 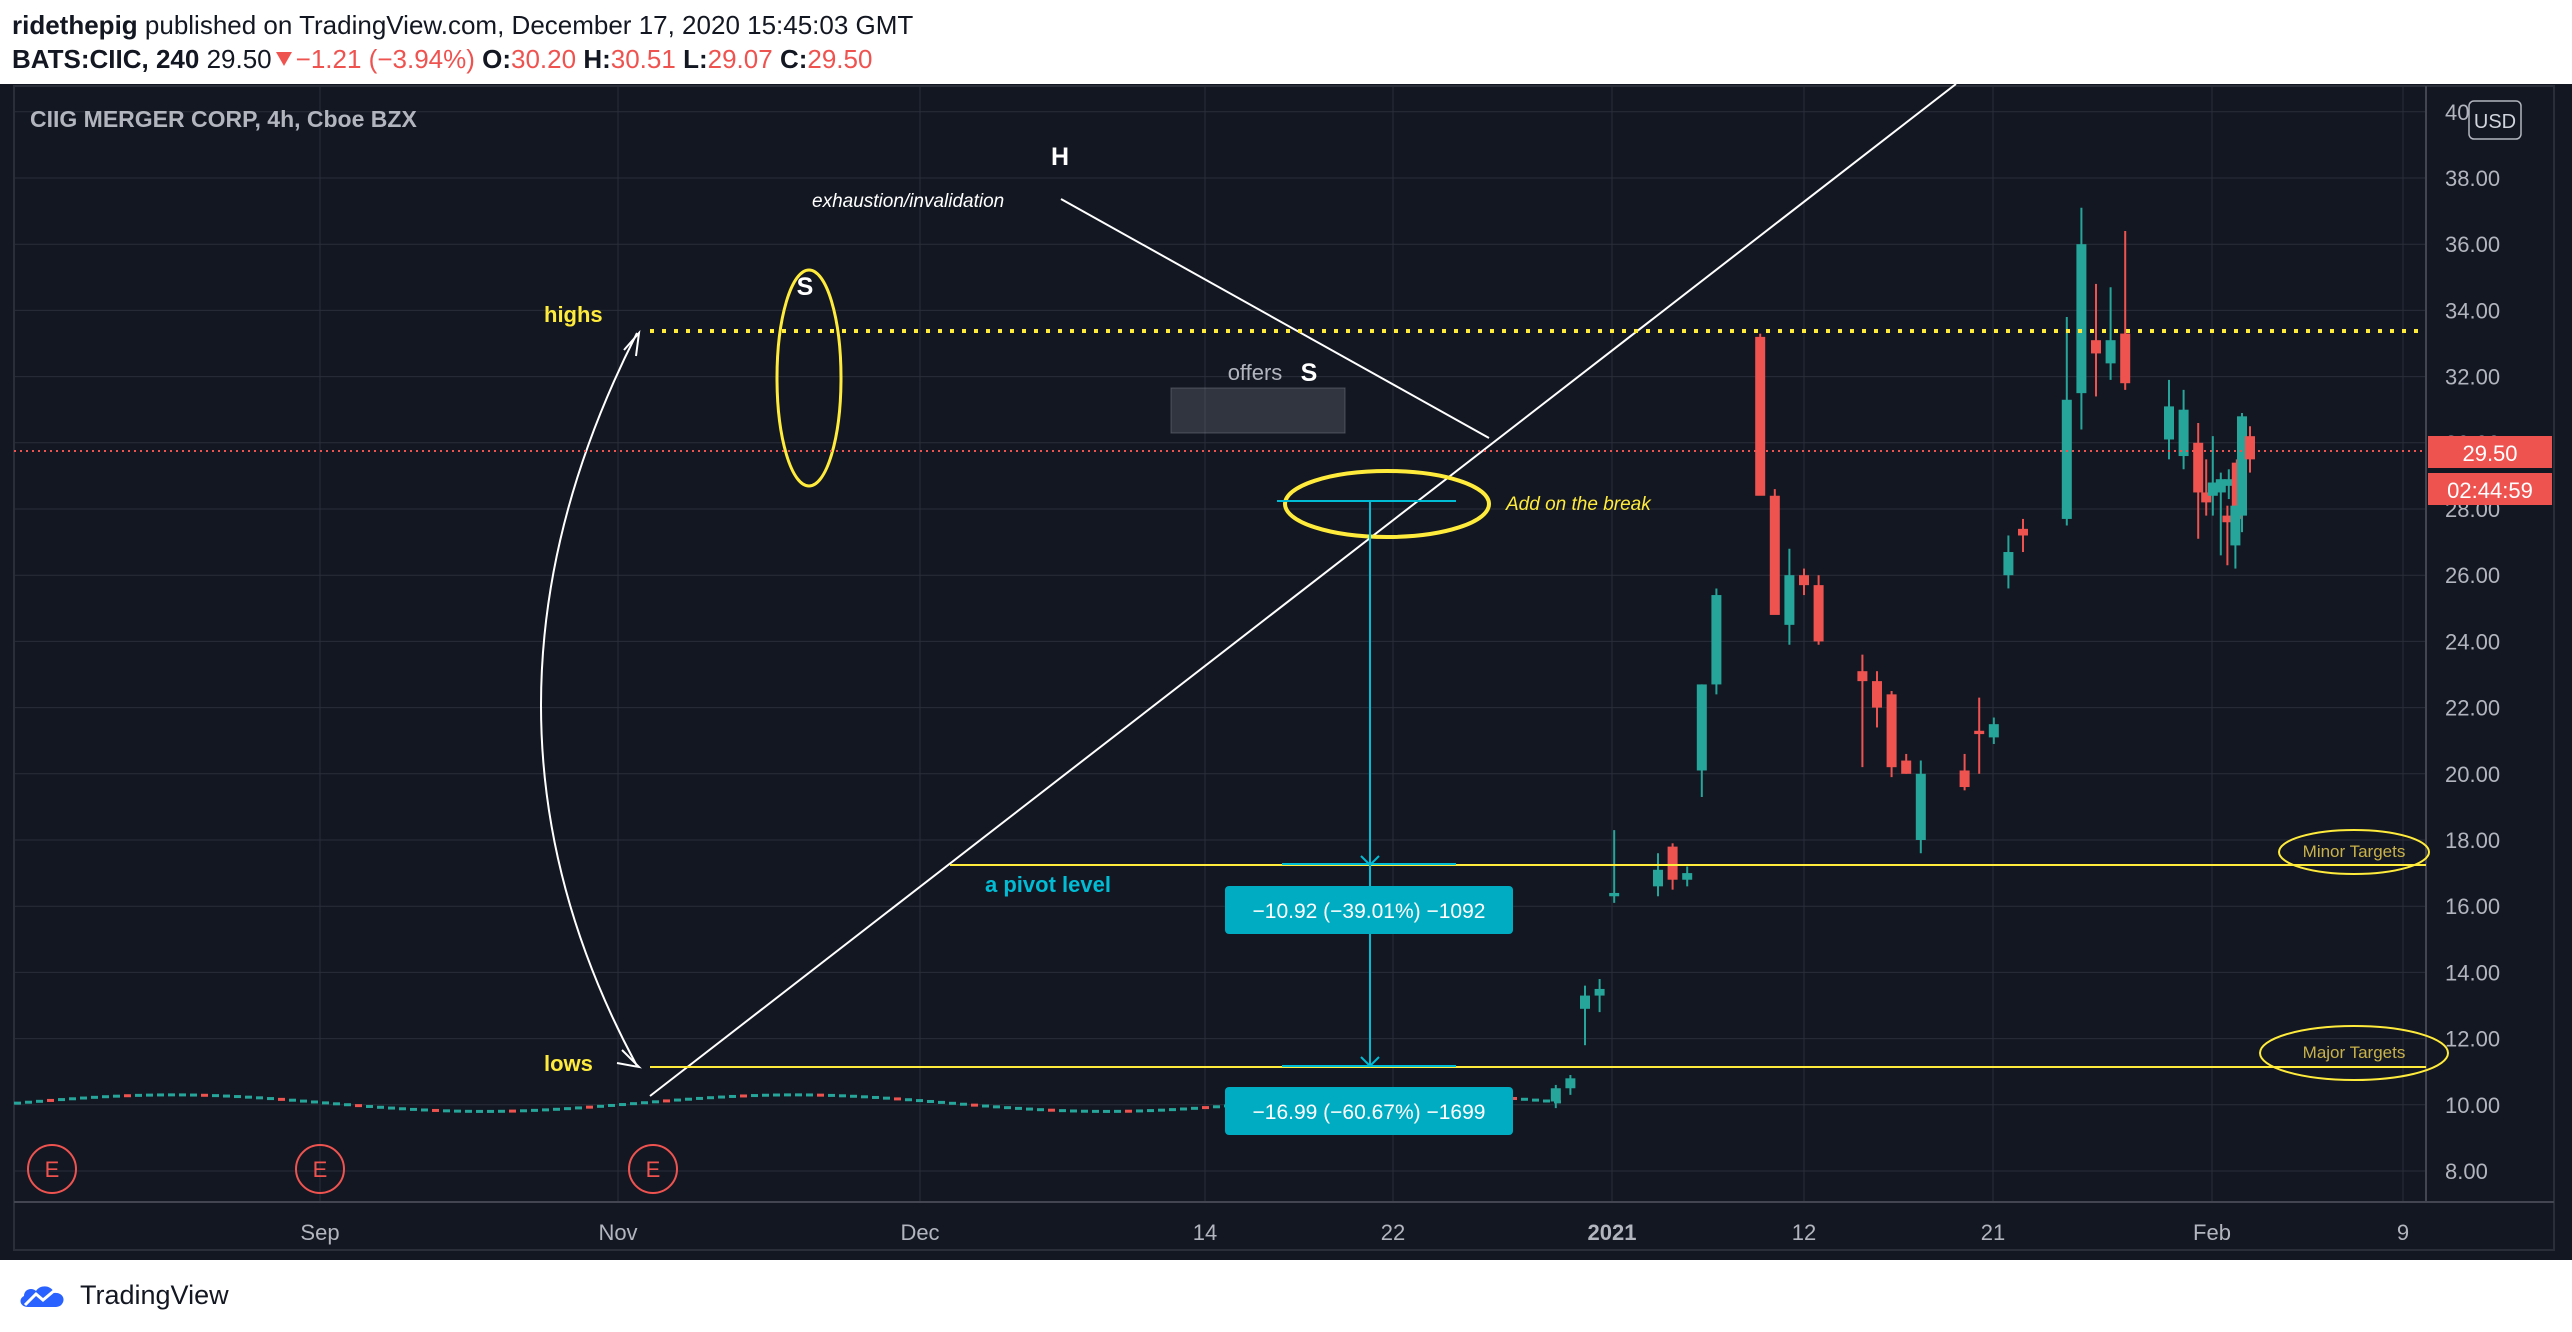 I want to click on currency-button: USD, so click(x=2495, y=120).